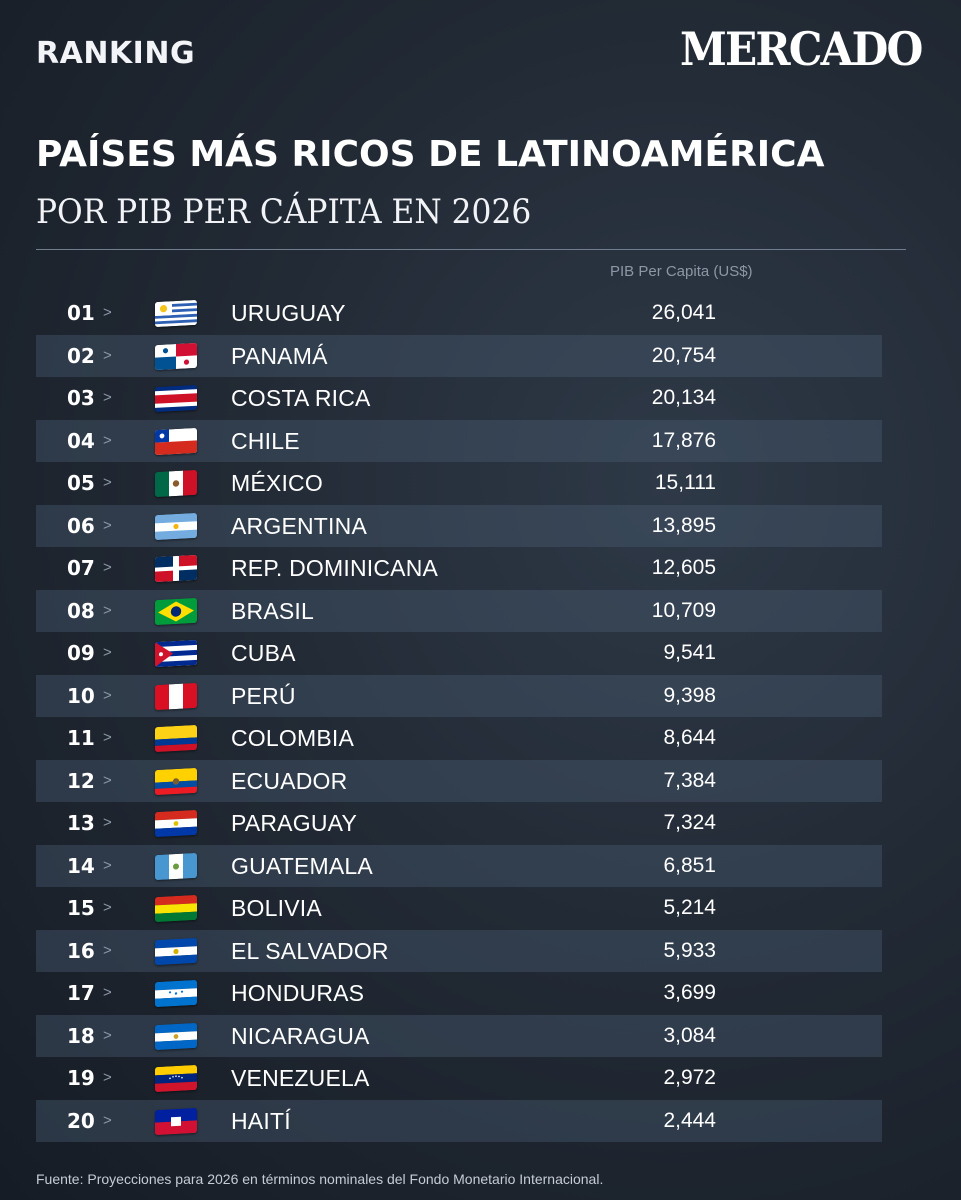 The image size is (961, 1200). Describe the element at coordinates (176, 526) in the screenshot. I see `argentina-flag-icon` at that location.